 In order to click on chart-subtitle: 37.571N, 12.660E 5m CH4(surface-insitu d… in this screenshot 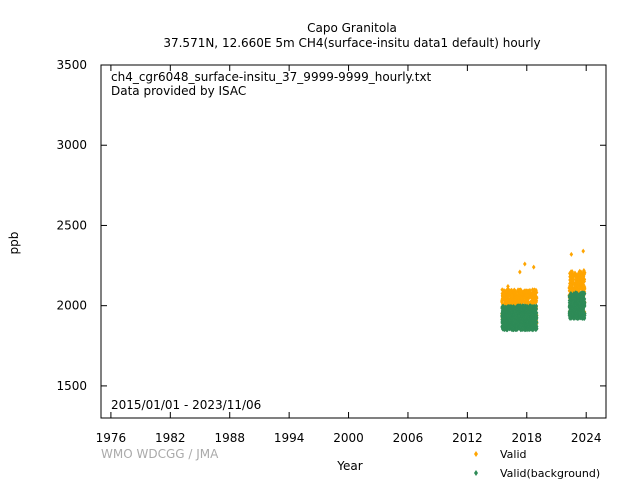, I will do `click(351, 43)`.